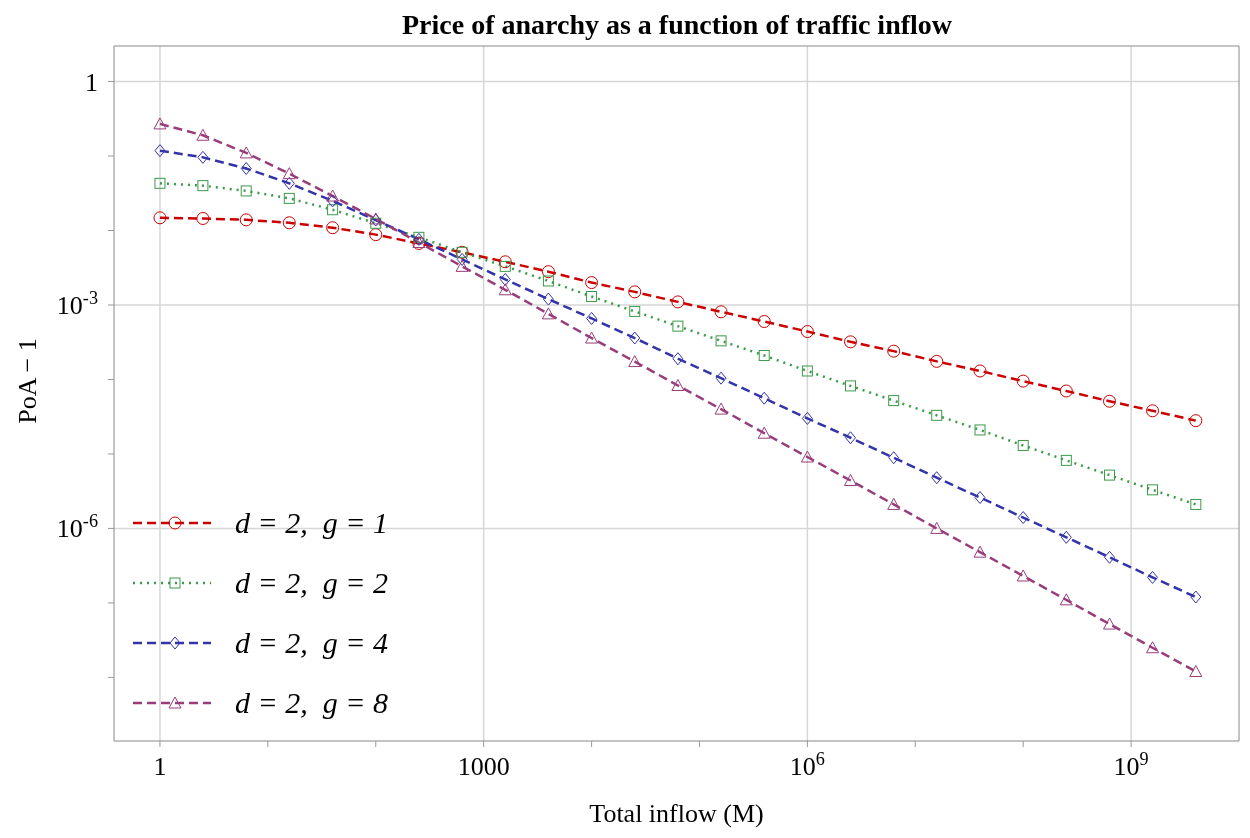 The image size is (1250, 838). I want to click on x-tick-label: 1, so click(160, 766).